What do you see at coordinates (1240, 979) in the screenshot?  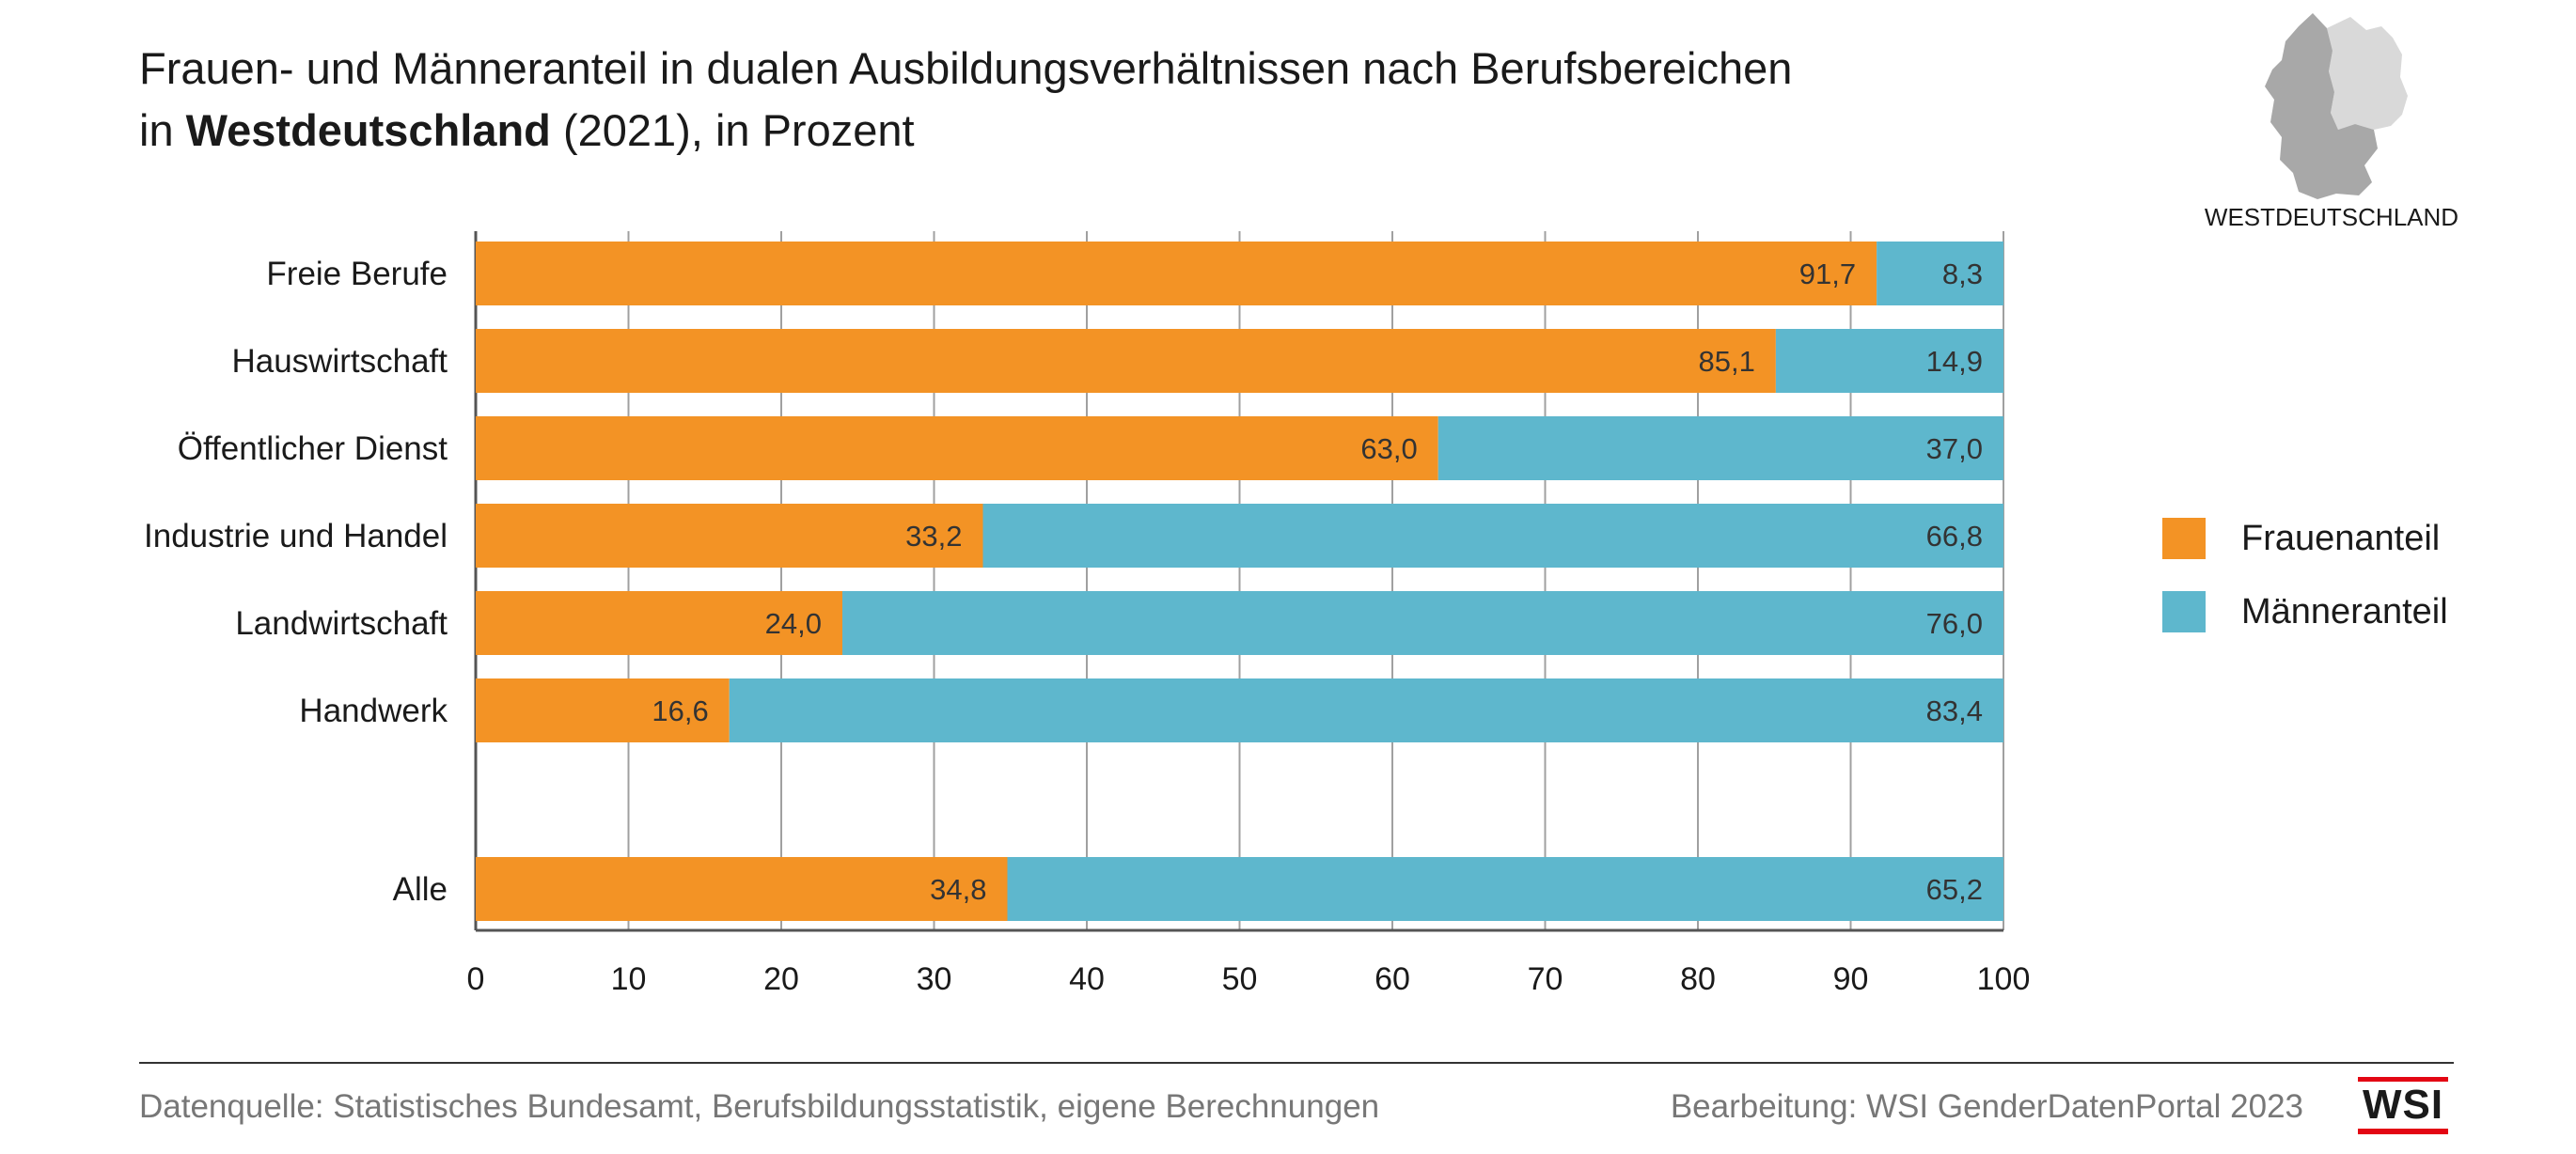 I see `x-tick-label: 50` at bounding box center [1240, 979].